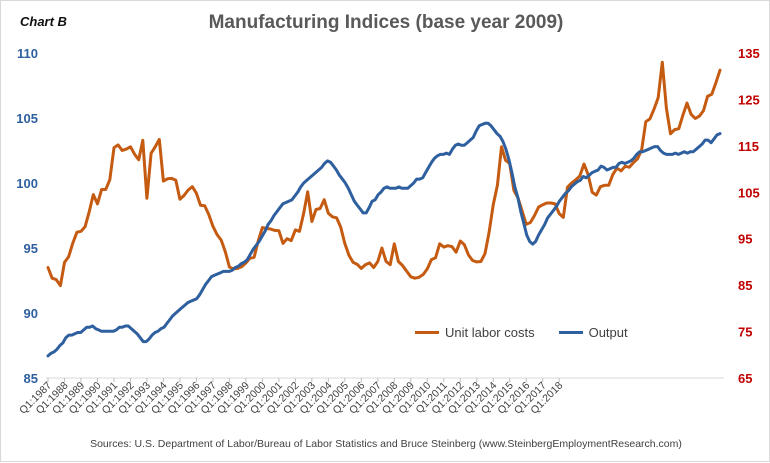 The height and width of the screenshot is (463, 770). I want to click on left-tick-label: 90, so click(31, 313).